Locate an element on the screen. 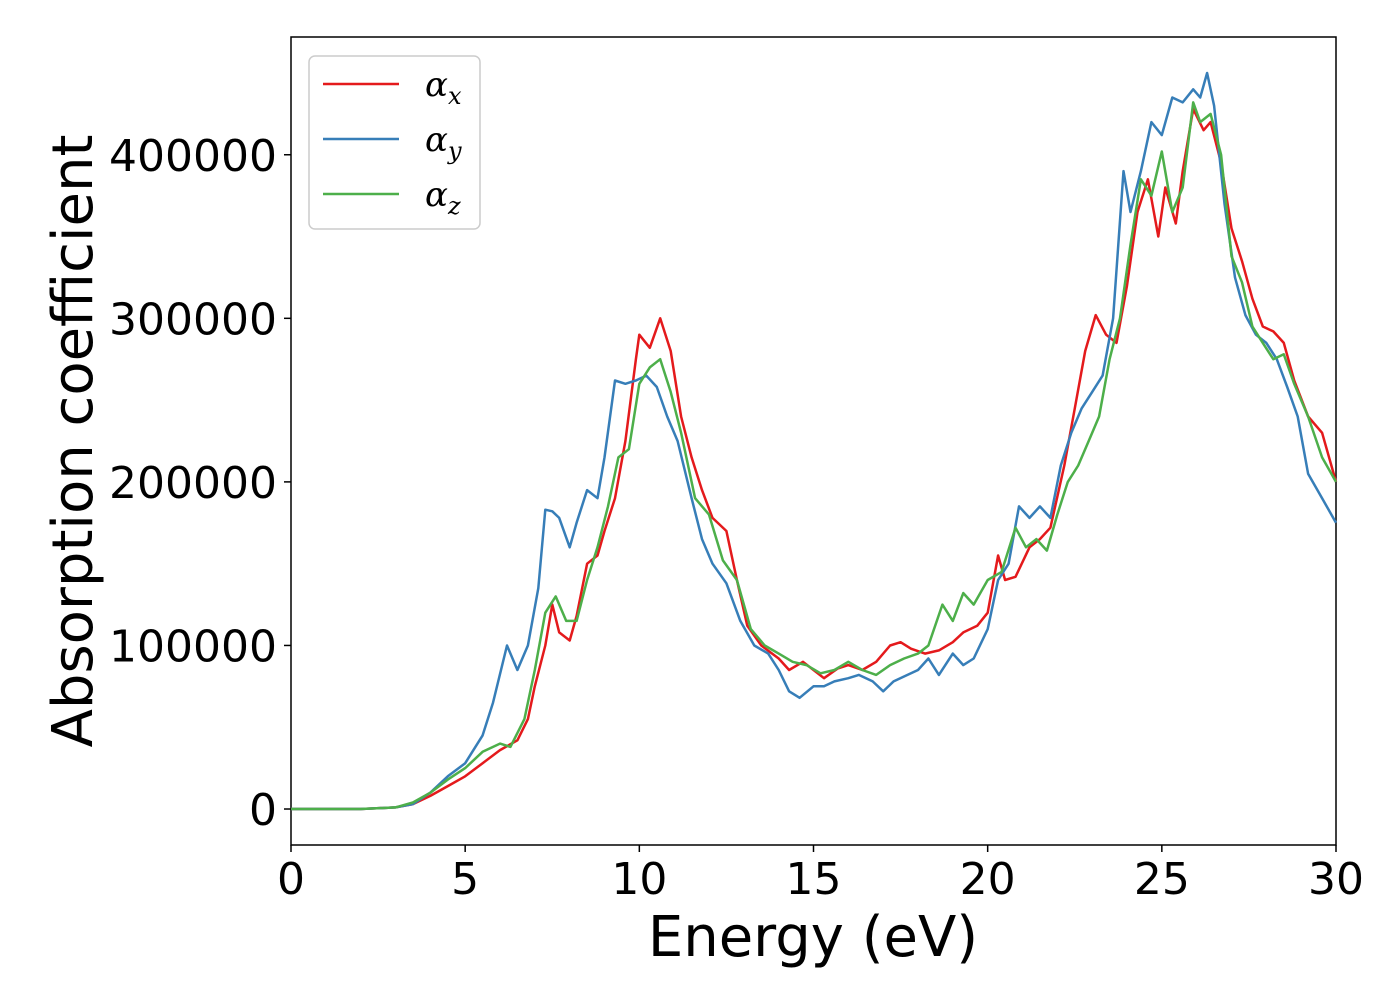 The height and width of the screenshot is (1000, 1400). y-tick-label: 400000 is located at coordinates (193, 156).